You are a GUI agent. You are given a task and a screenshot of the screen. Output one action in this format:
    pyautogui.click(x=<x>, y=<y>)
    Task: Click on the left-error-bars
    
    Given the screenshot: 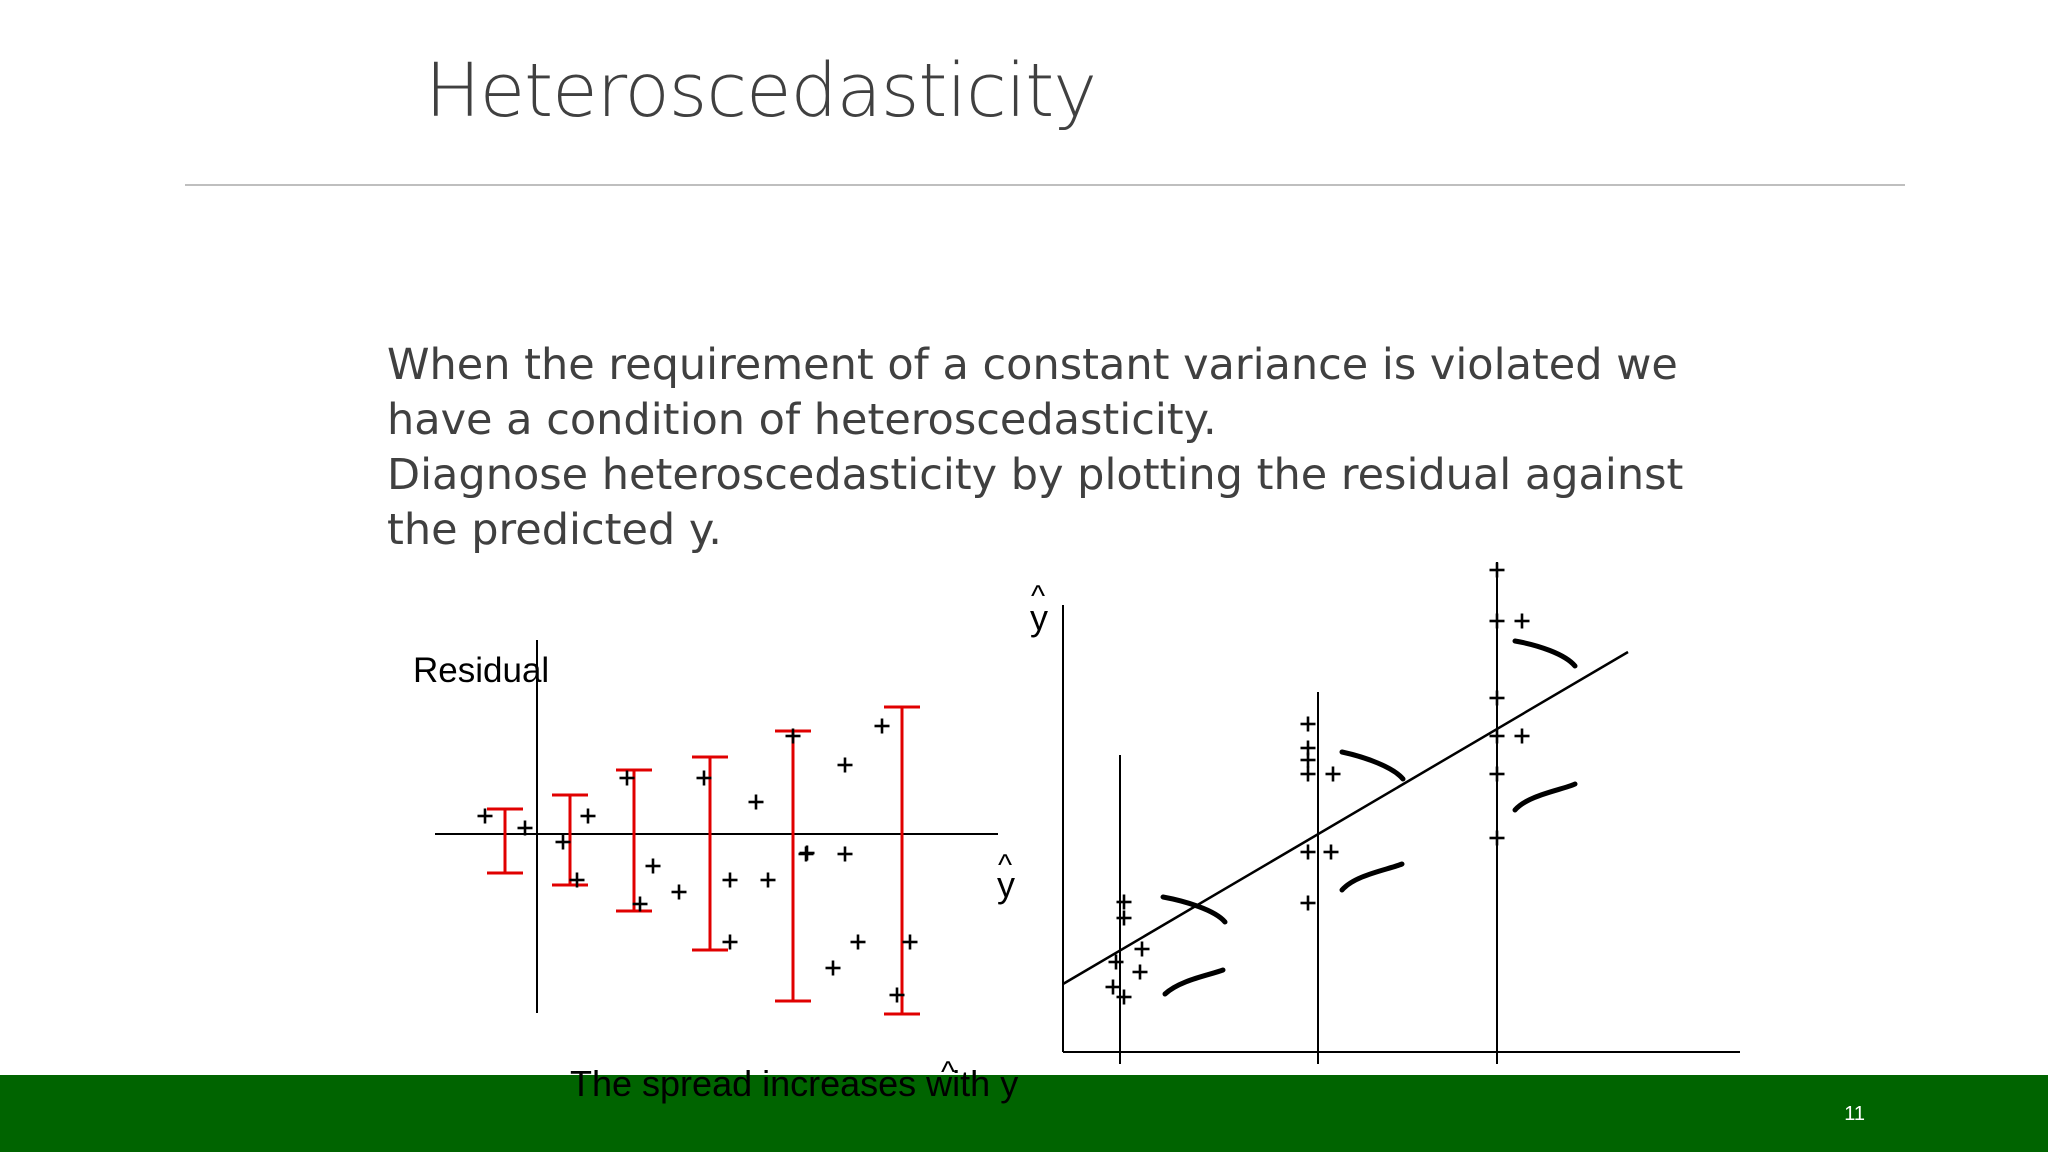 What is the action you would take?
    pyautogui.click(x=703, y=860)
    